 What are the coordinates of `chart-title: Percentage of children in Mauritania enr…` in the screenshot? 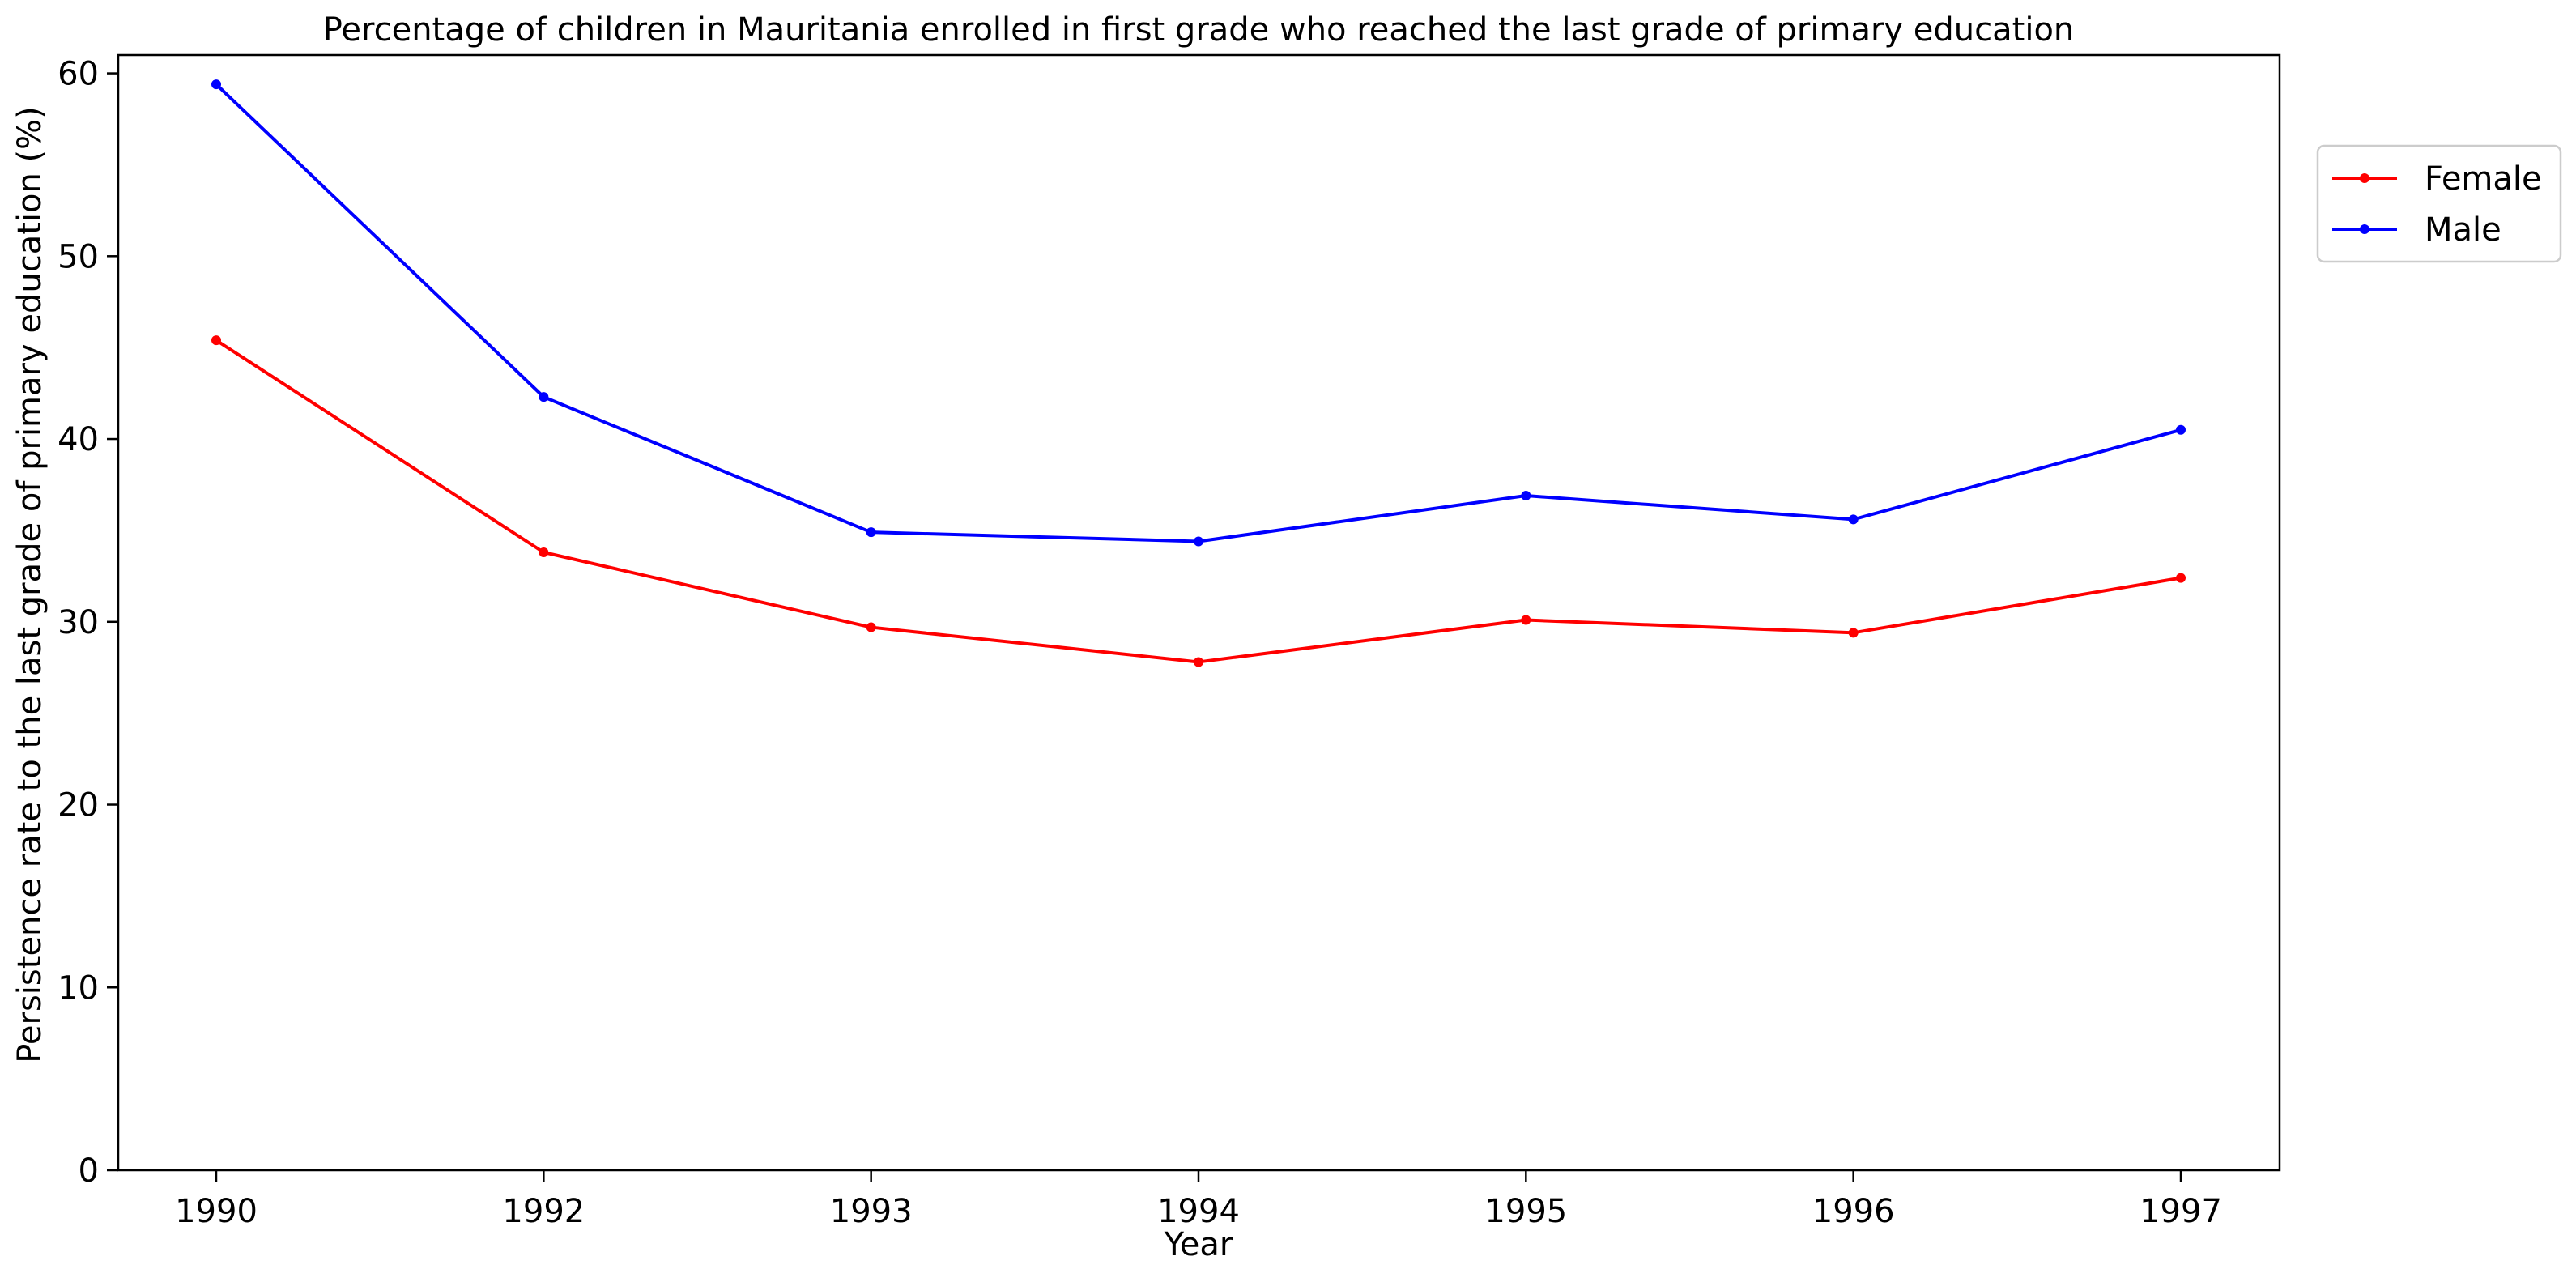 It's located at (1199, 30).